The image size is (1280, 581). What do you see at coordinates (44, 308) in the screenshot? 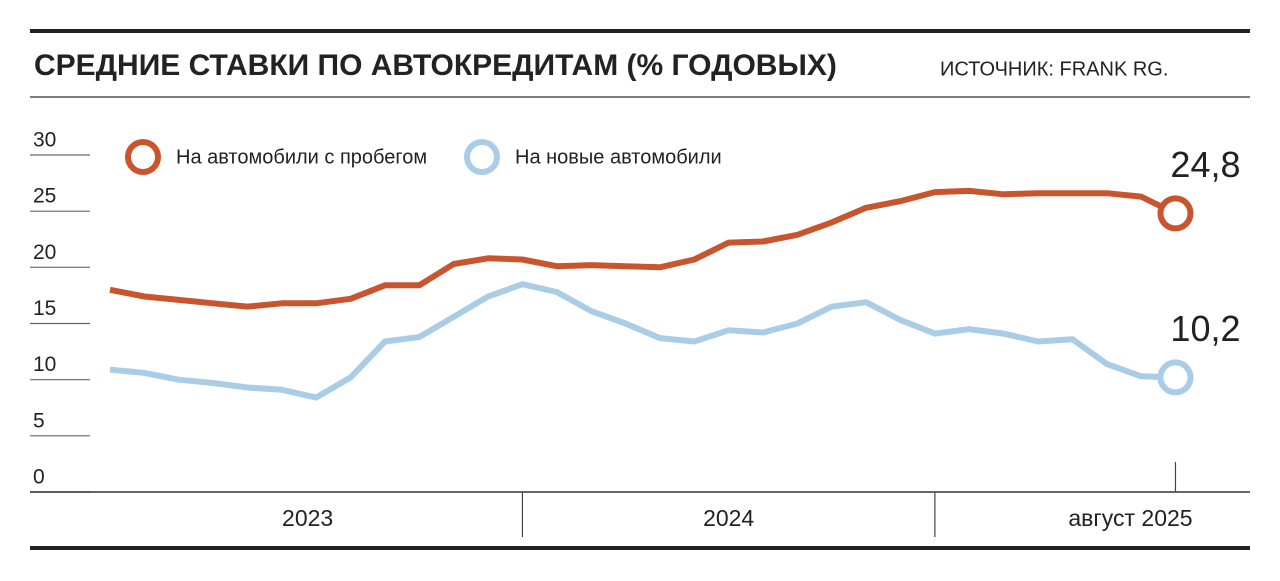
I see `y-tick-label: 15` at bounding box center [44, 308].